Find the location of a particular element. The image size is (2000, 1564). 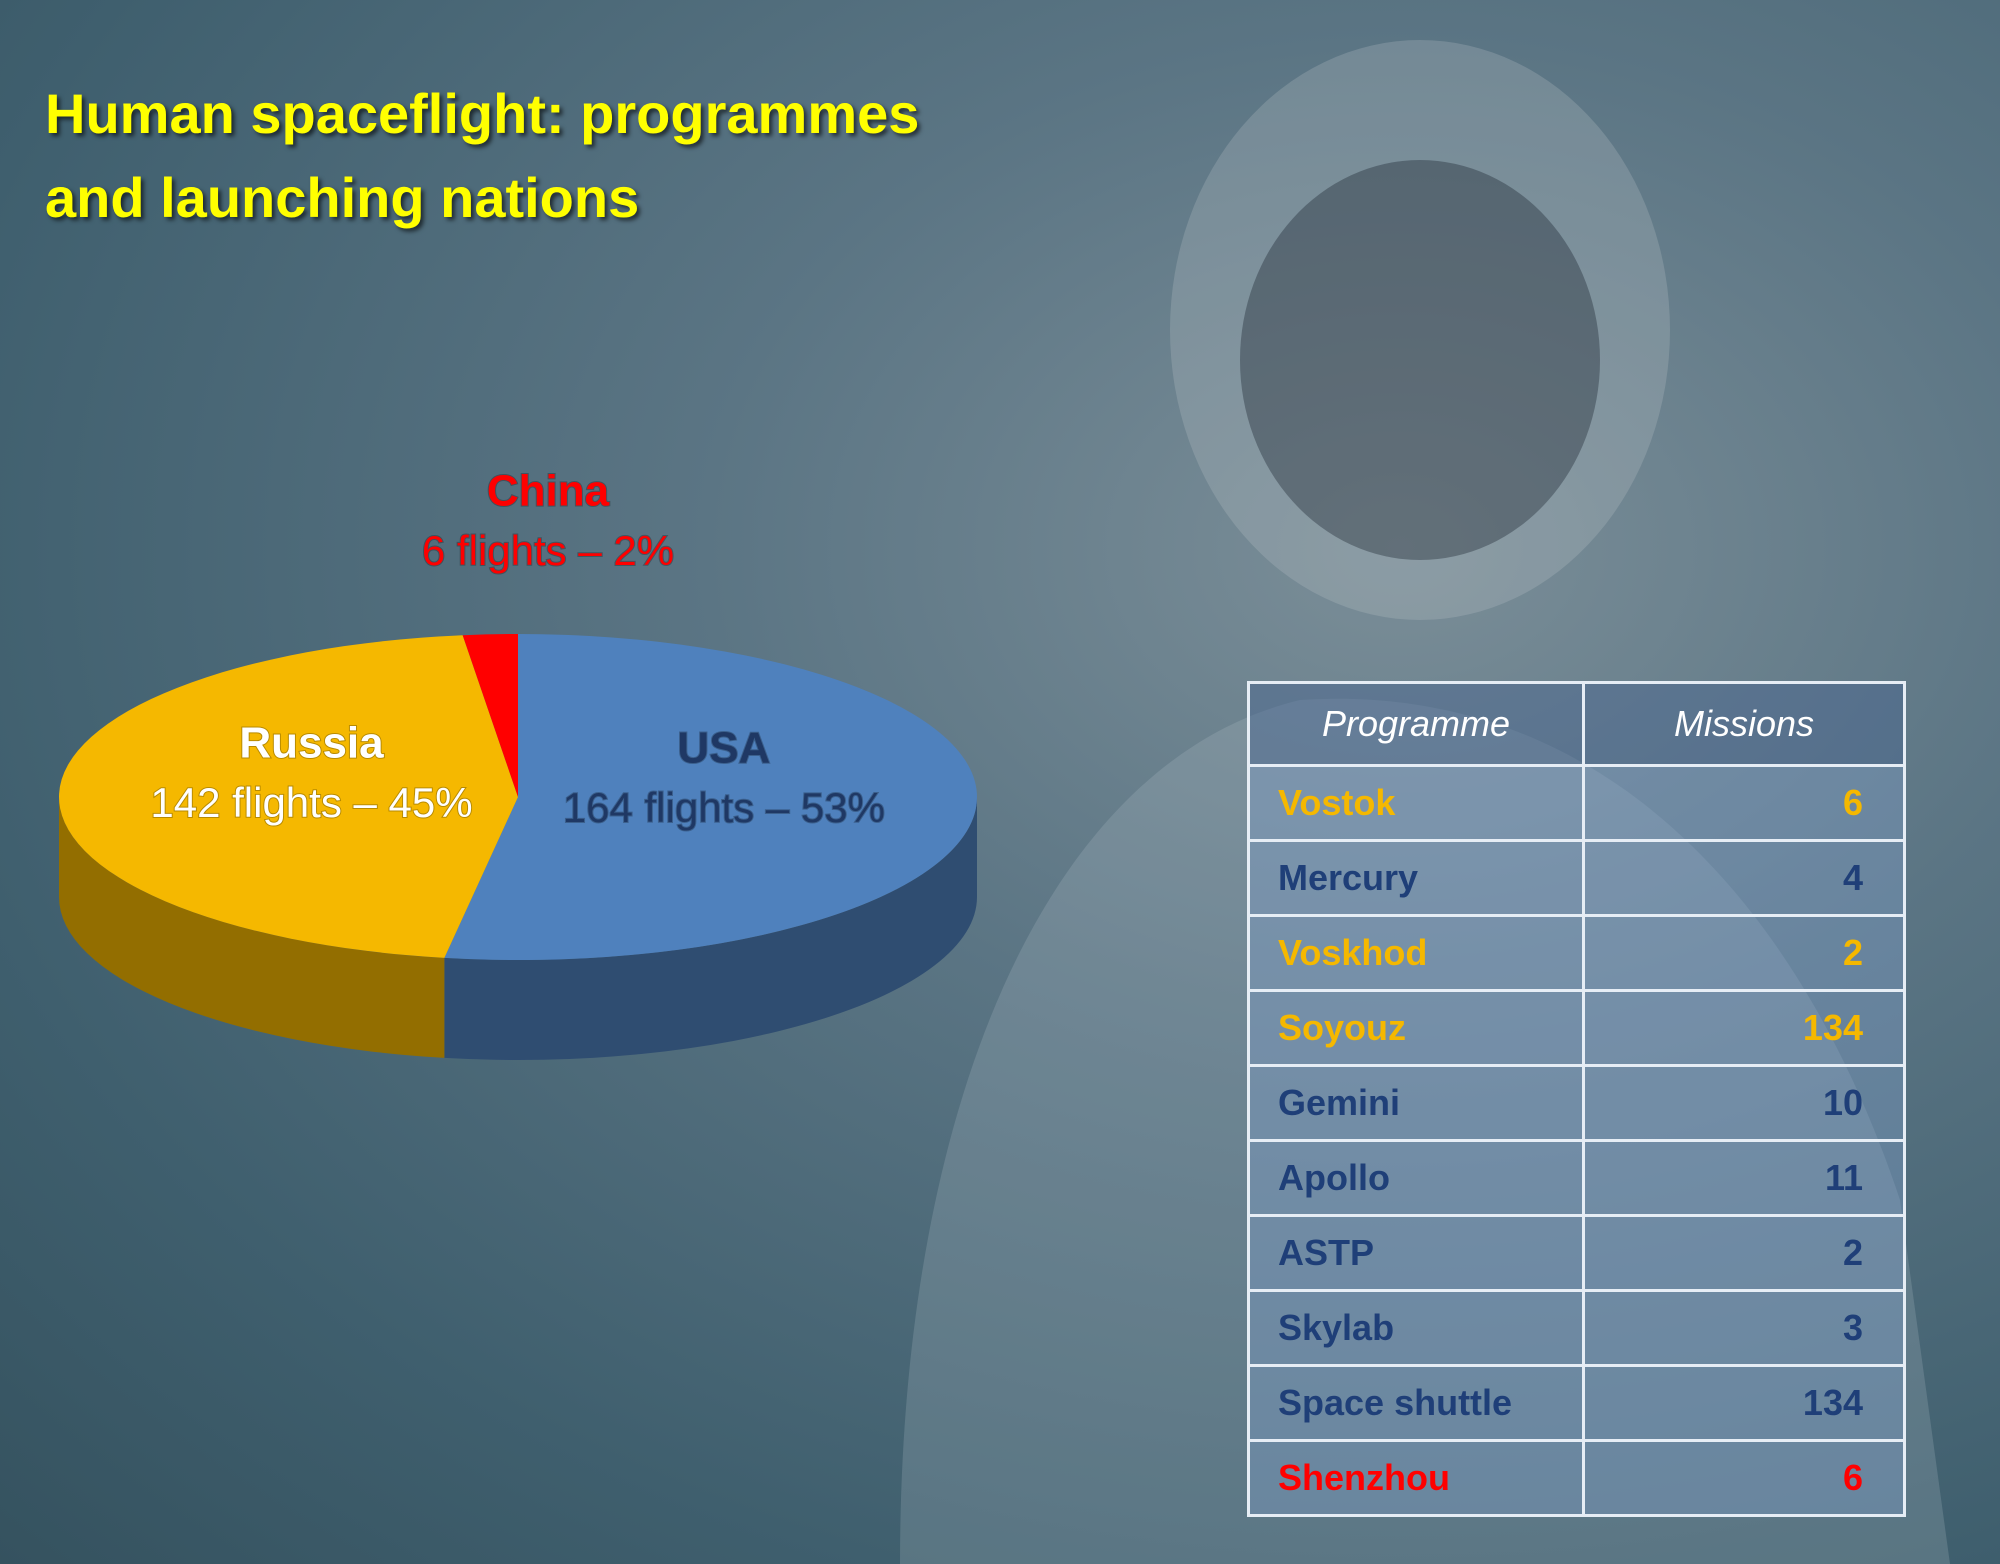

column-header: Programme is located at coordinates (1416, 724).